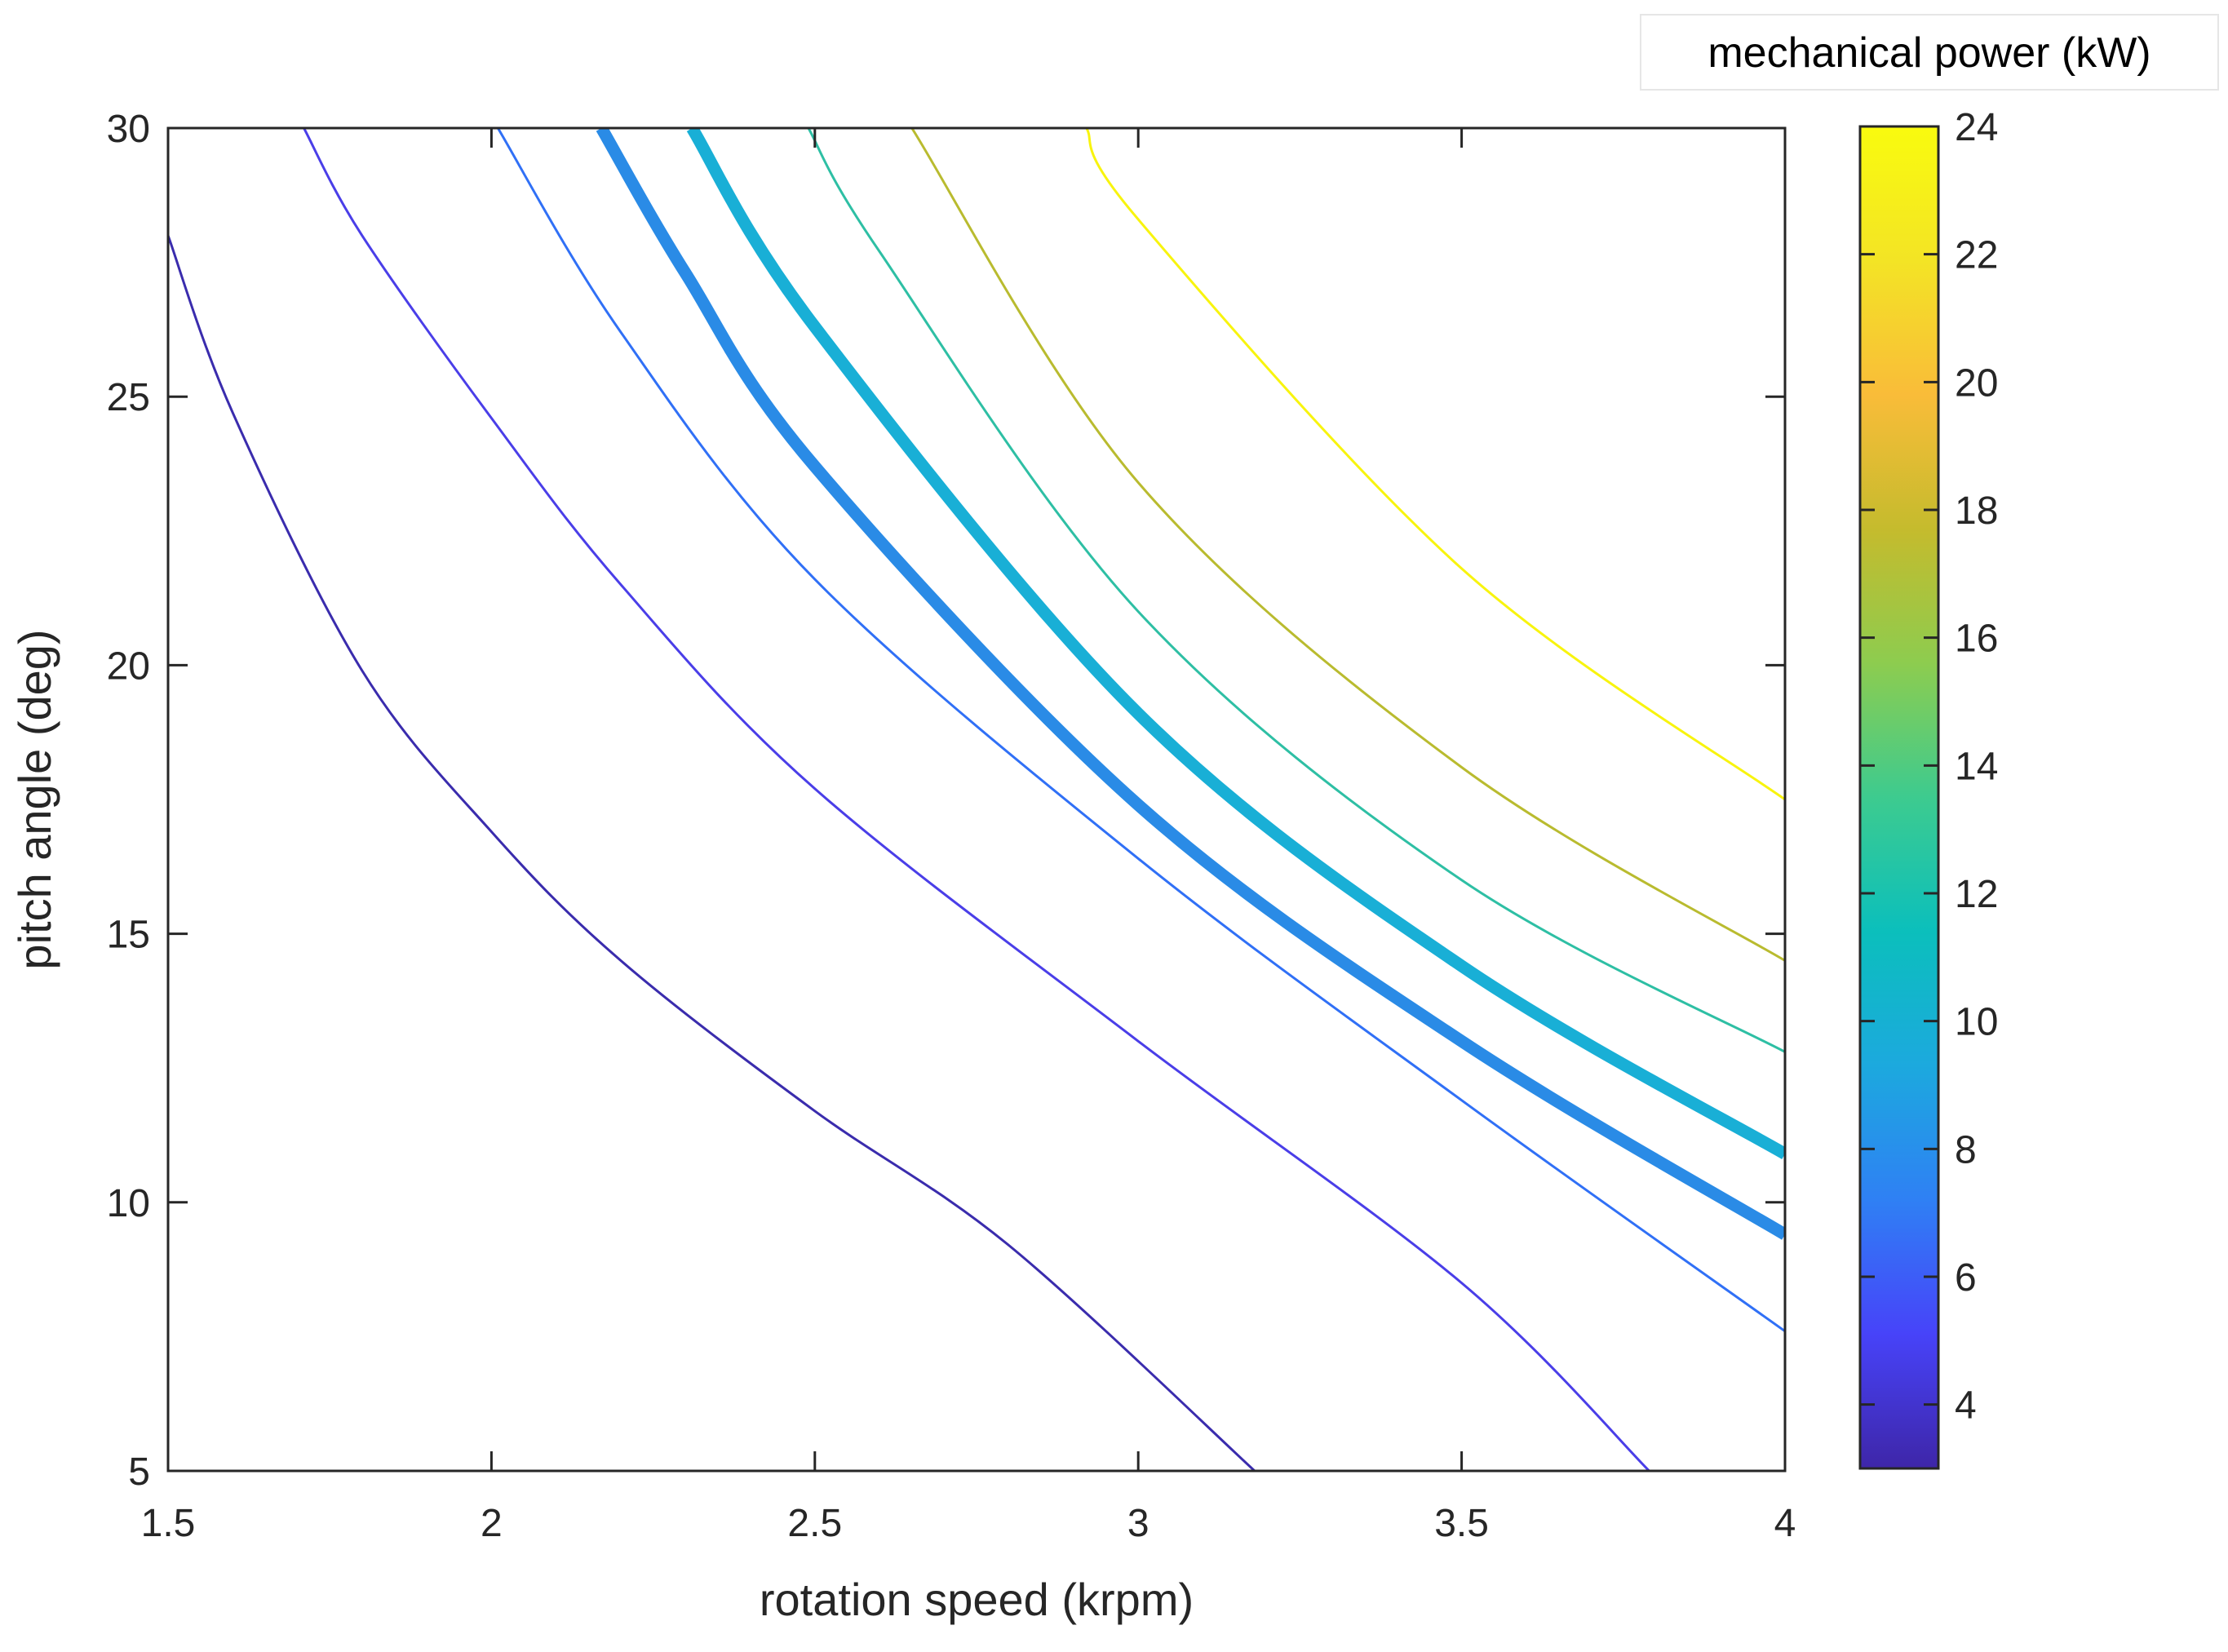 This screenshot has width=2228, height=1652. What do you see at coordinates (1977, 255) in the screenshot?
I see `colorbar-tick-label: 22` at bounding box center [1977, 255].